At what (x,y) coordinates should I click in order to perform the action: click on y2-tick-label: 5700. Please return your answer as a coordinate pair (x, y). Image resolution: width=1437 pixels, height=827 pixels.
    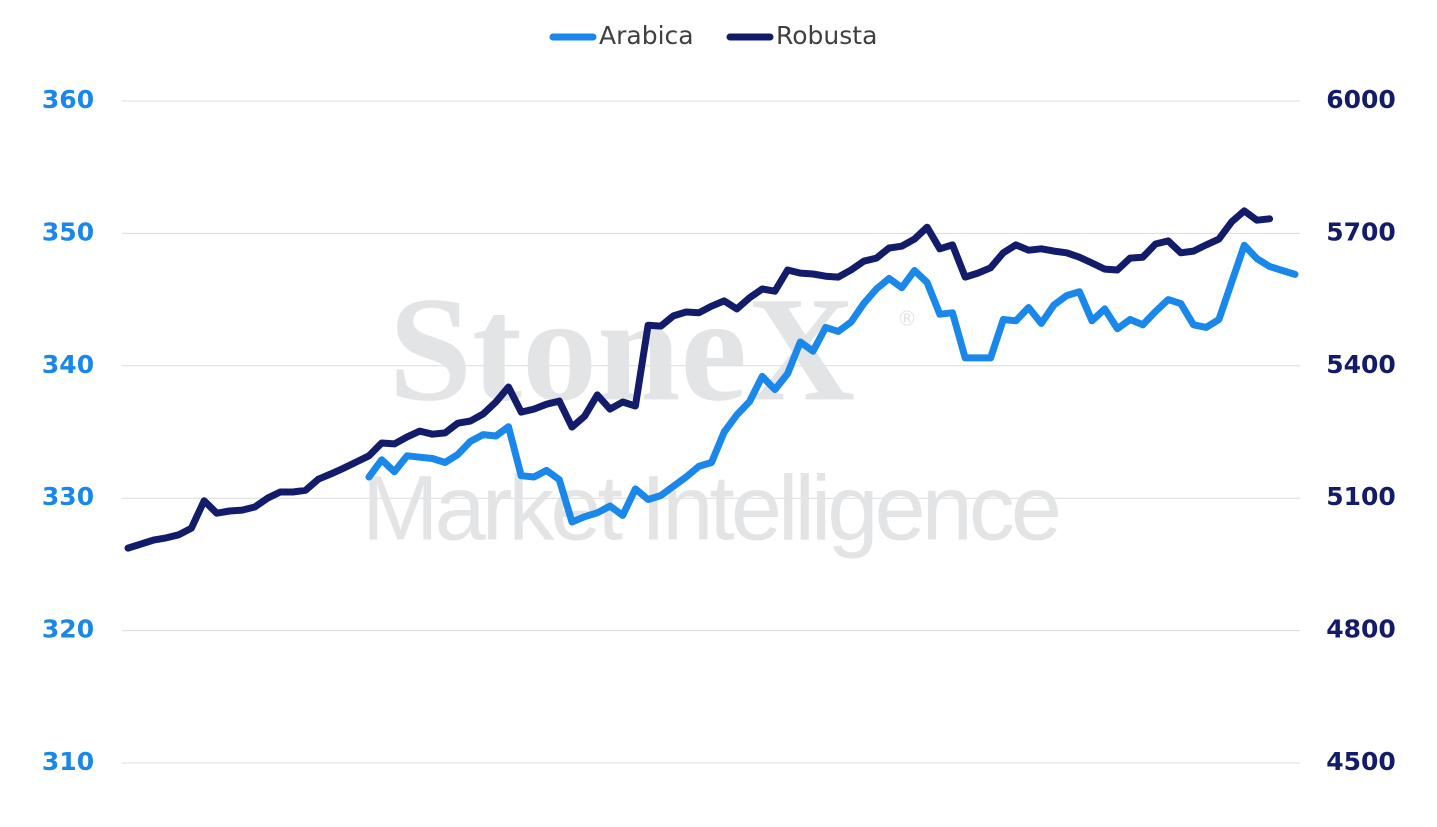
    Looking at the image, I should click on (1361, 231).